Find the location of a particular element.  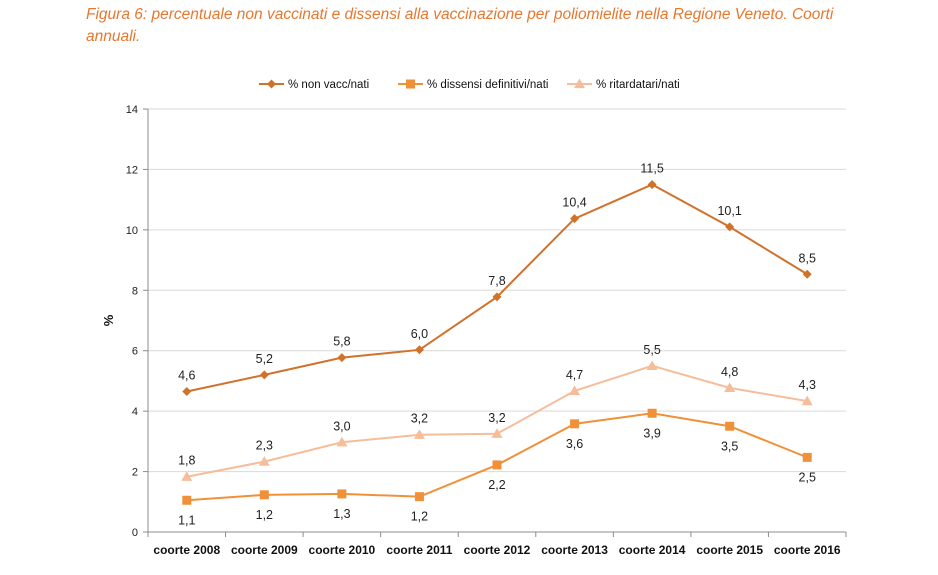

data-label: 4,7 is located at coordinates (574, 375).